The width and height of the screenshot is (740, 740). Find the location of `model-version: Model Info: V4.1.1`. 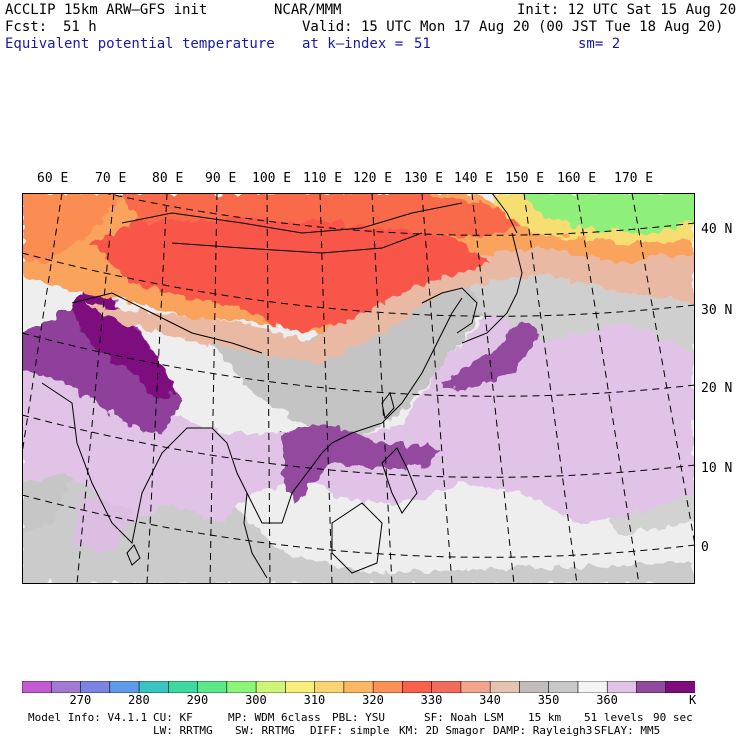

model-version: Model Info: V4.1.1 is located at coordinates (88, 717).